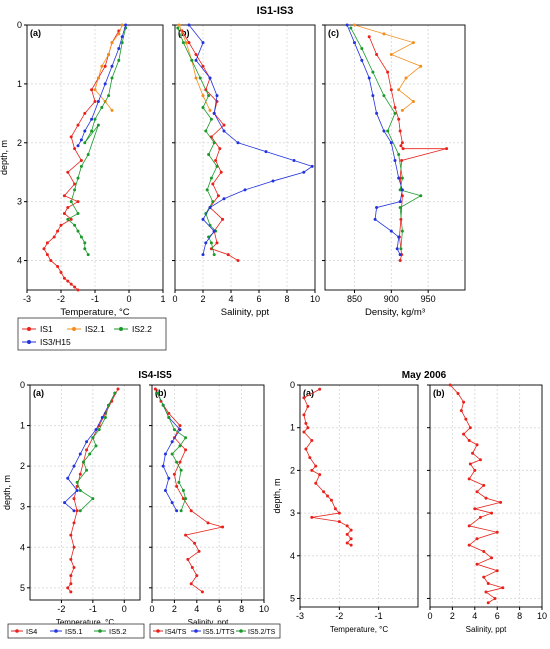 The image size is (550, 649). I want to click on panel-label: (a), so click(35, 33).